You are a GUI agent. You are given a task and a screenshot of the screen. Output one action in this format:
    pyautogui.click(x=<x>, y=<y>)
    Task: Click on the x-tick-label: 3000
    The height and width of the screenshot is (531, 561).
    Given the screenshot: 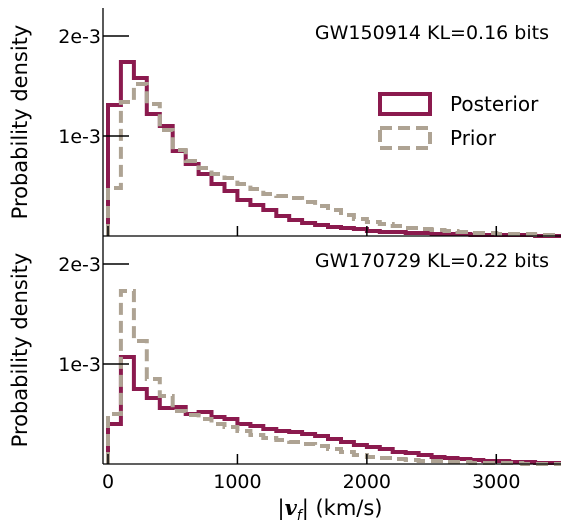 What is the action you would take?
    pyautogui.click(x=496, y=482)
    